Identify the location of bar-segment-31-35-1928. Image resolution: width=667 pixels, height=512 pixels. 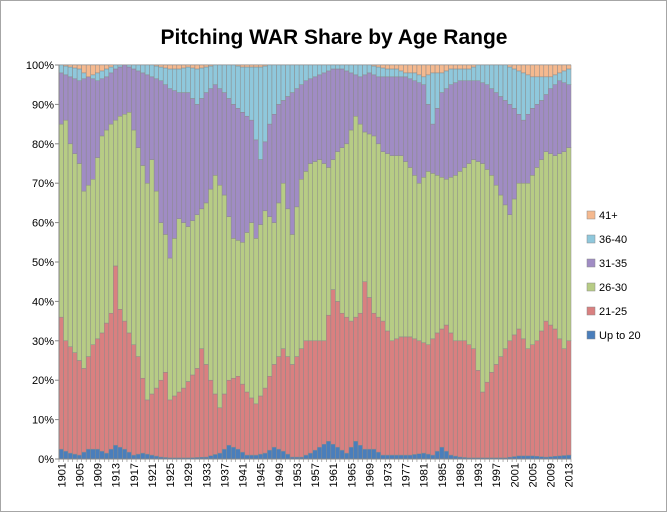
(184, 157).